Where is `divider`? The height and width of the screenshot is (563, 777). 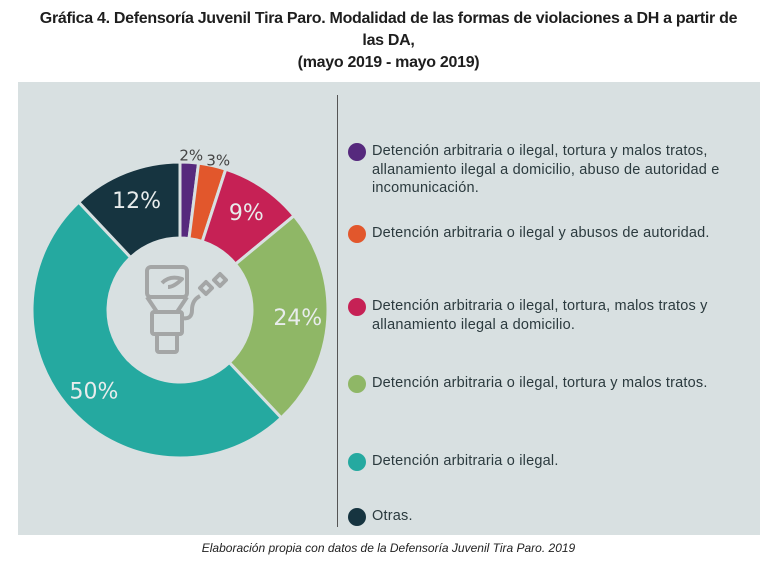 divider is located at coordinates (337, 311).